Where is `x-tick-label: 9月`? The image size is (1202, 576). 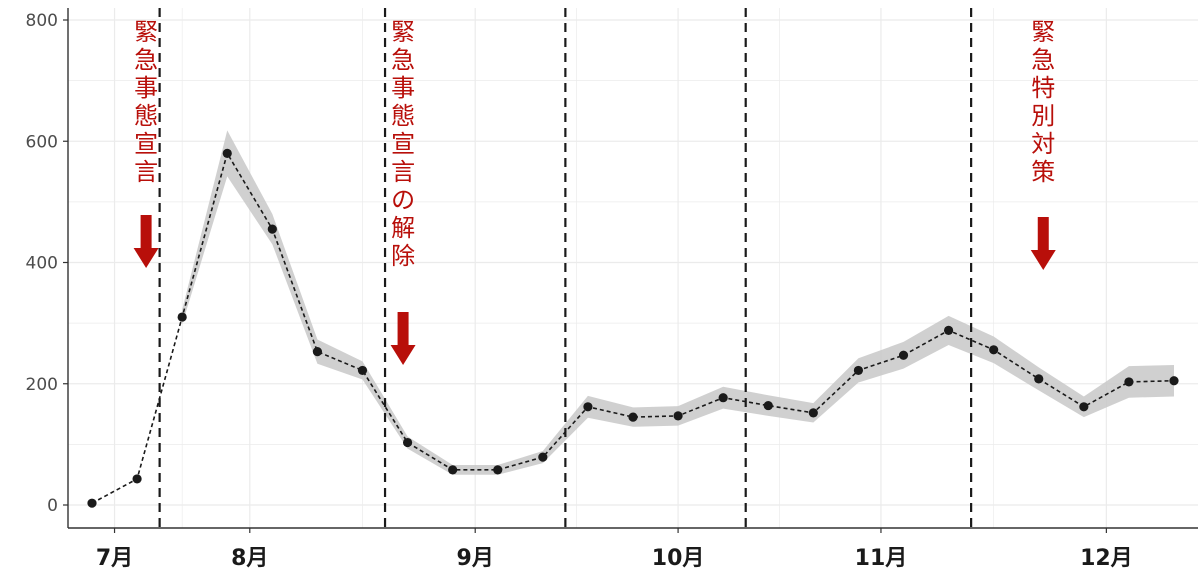
x-tick-label: 9月 is located at coordinates (475, 558).